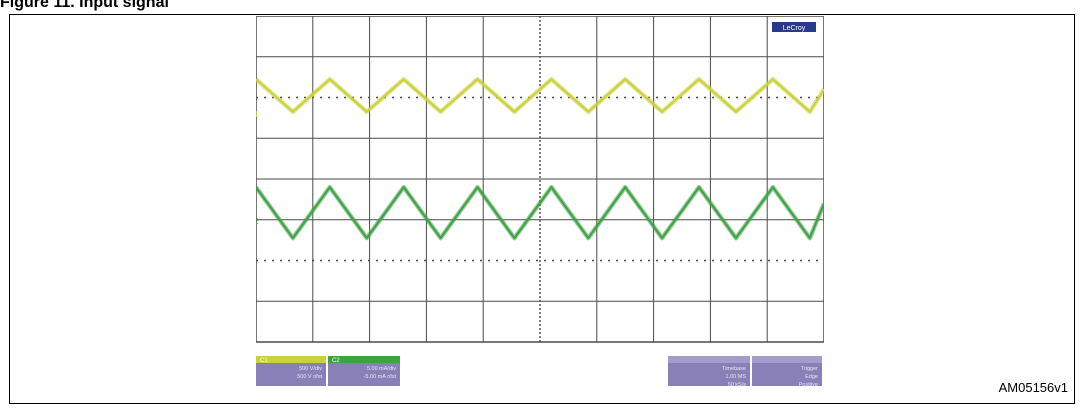 Image resolution: width=1082 pixels, height=409 pixels. What do you see at coordinates (736, 377) in the screenshot?
I see `timebase-panel-line: 1.00 MS` at bounding box center [736, 377].